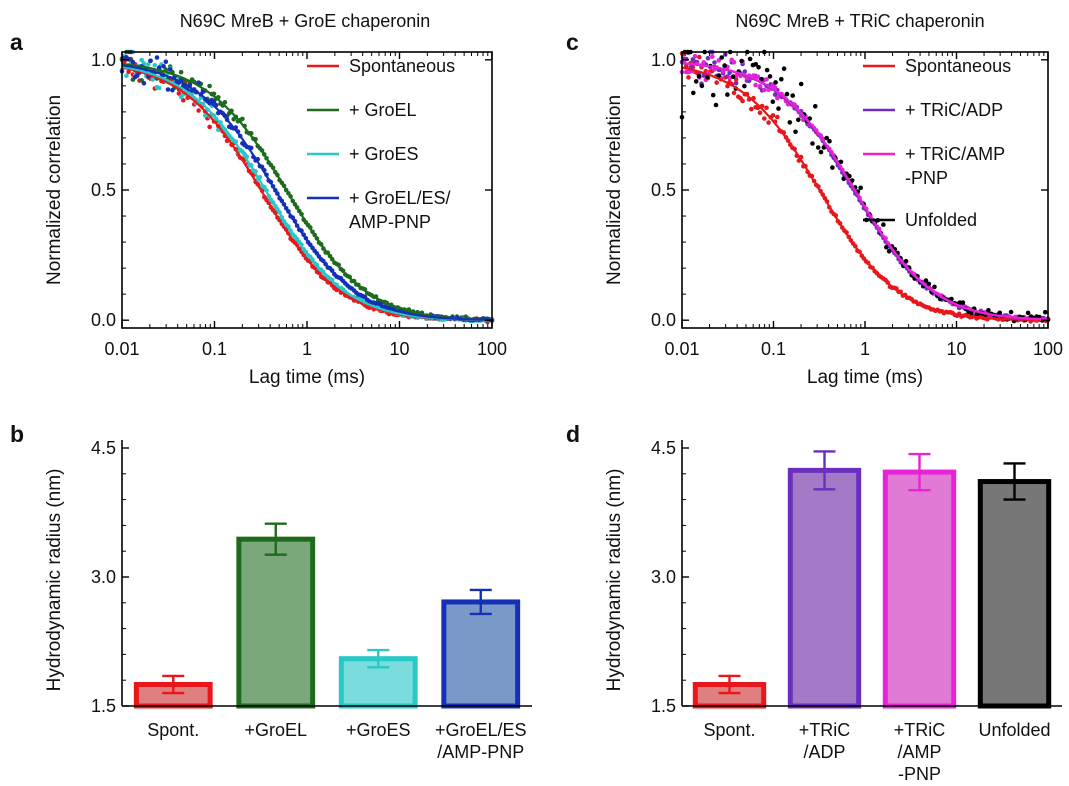 This screenshot has height=786, width=1069. What do you see at coordinates (572, 42) in the screenshot?
I see `panel-letter-c: c` at bounding box center [572, 42].